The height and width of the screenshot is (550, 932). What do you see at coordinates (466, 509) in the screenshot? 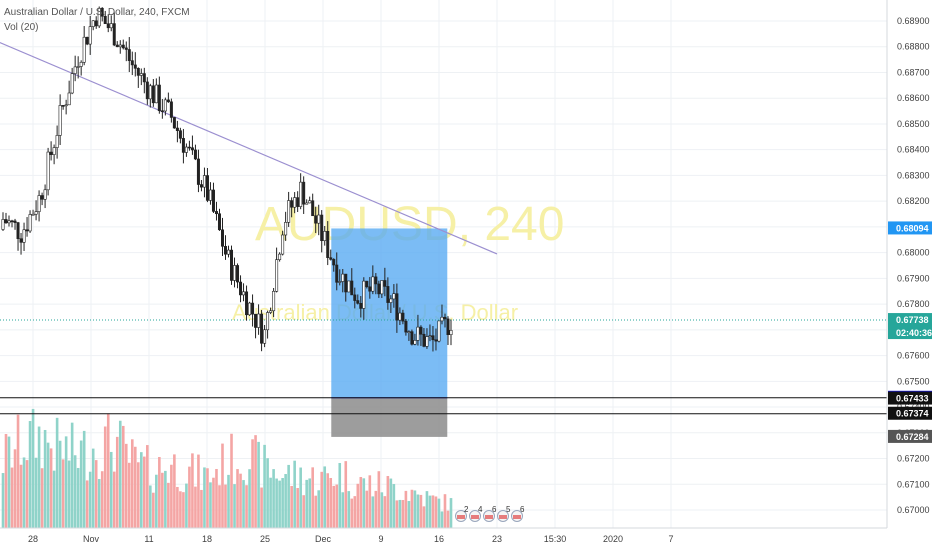
I see `event-count: 2` at bounding box center [466, 509].